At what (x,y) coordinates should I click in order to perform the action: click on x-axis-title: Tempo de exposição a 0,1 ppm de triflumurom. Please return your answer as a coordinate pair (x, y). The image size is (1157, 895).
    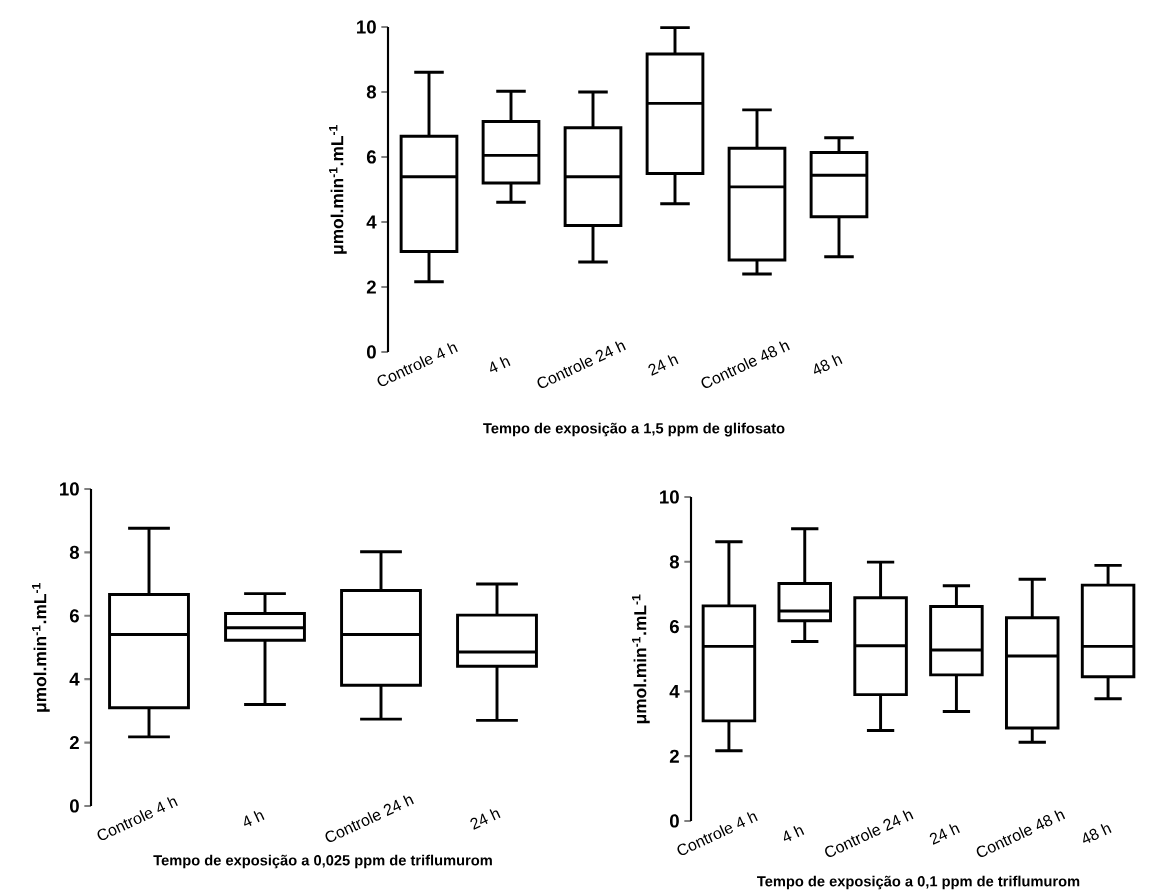
    Looking at the image, I should click on (918, 882).